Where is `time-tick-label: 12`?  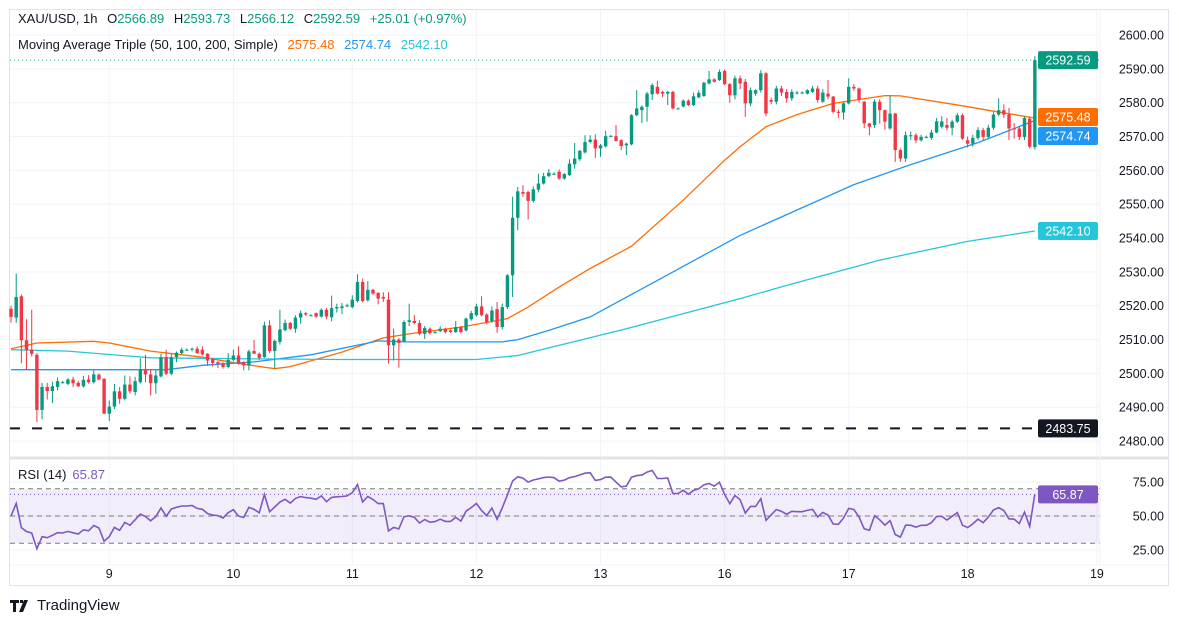
time-tick-label: 12 is located at coordinates (476, 574).